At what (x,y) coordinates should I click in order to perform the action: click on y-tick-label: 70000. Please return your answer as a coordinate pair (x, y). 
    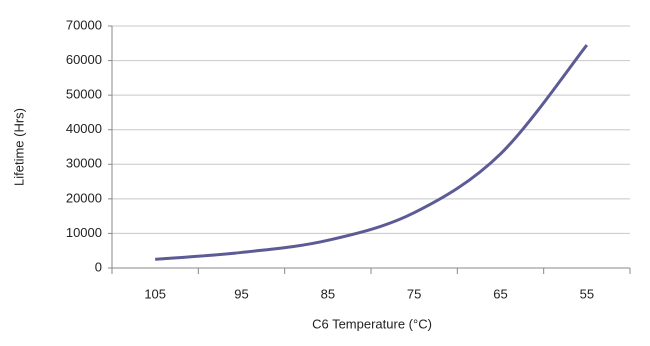
    Looking at the image, I should click on (84, 24).